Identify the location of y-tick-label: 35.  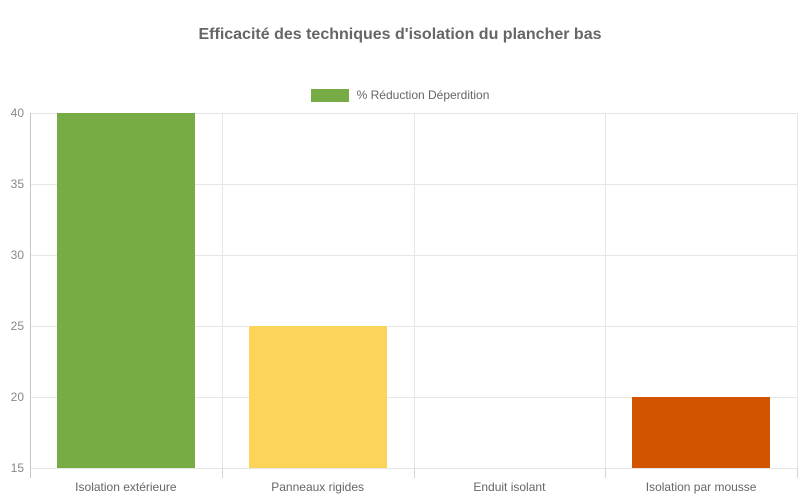
(17, 184).